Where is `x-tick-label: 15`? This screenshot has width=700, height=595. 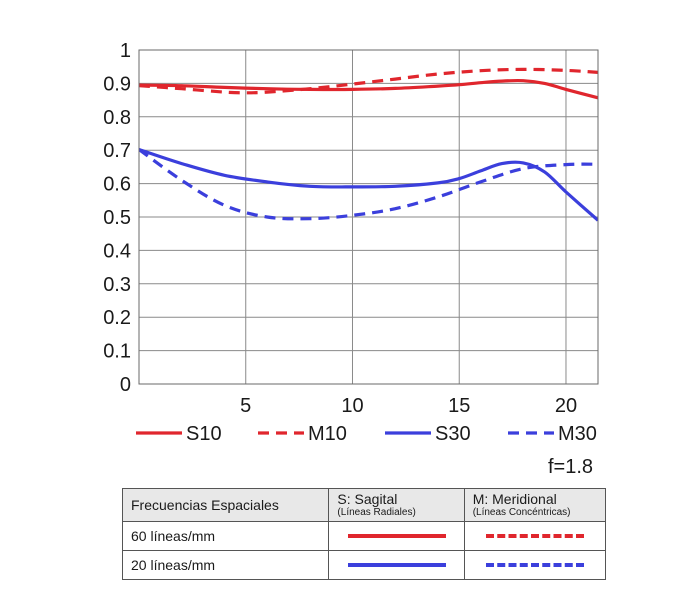 x-tick-label: 15 is located at coordinates (459, 406).